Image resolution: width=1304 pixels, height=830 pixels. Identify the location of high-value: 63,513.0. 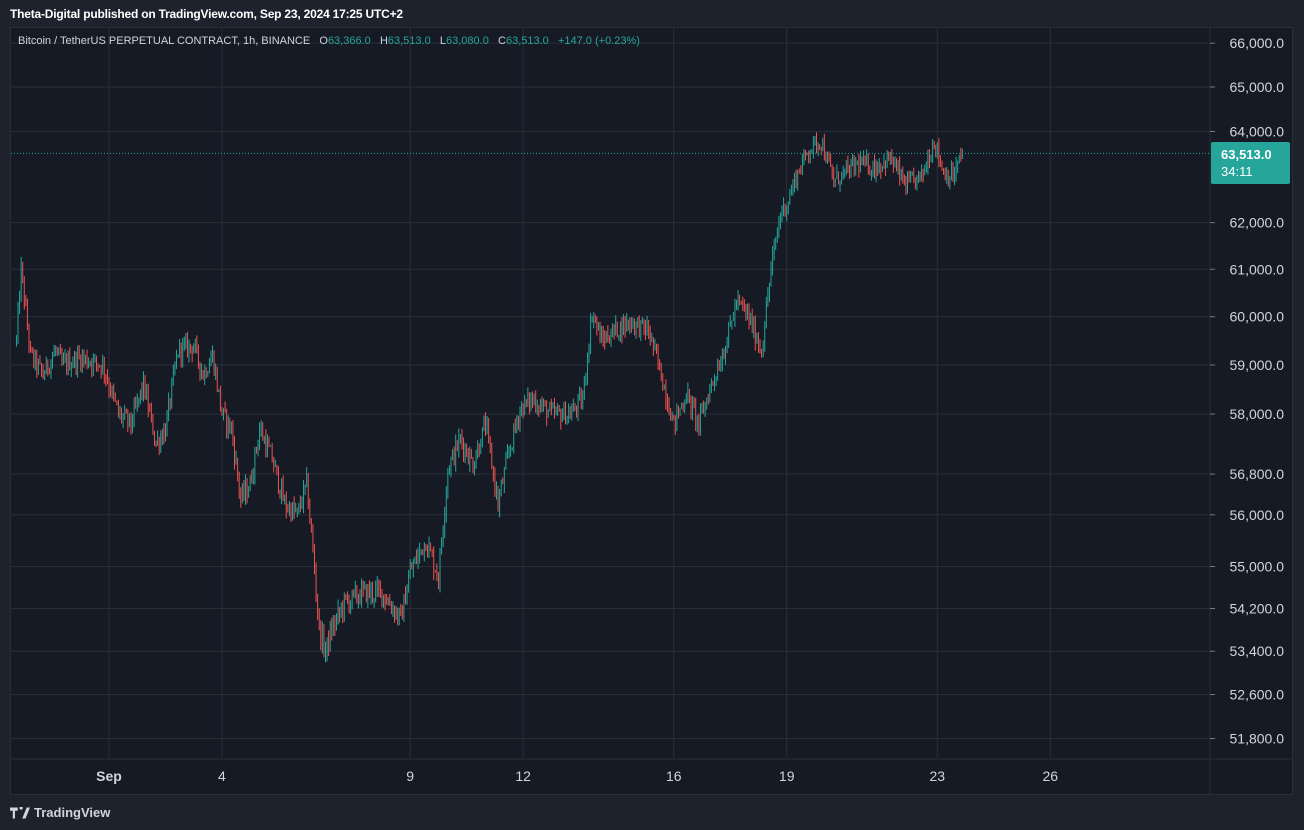
(409, 41).